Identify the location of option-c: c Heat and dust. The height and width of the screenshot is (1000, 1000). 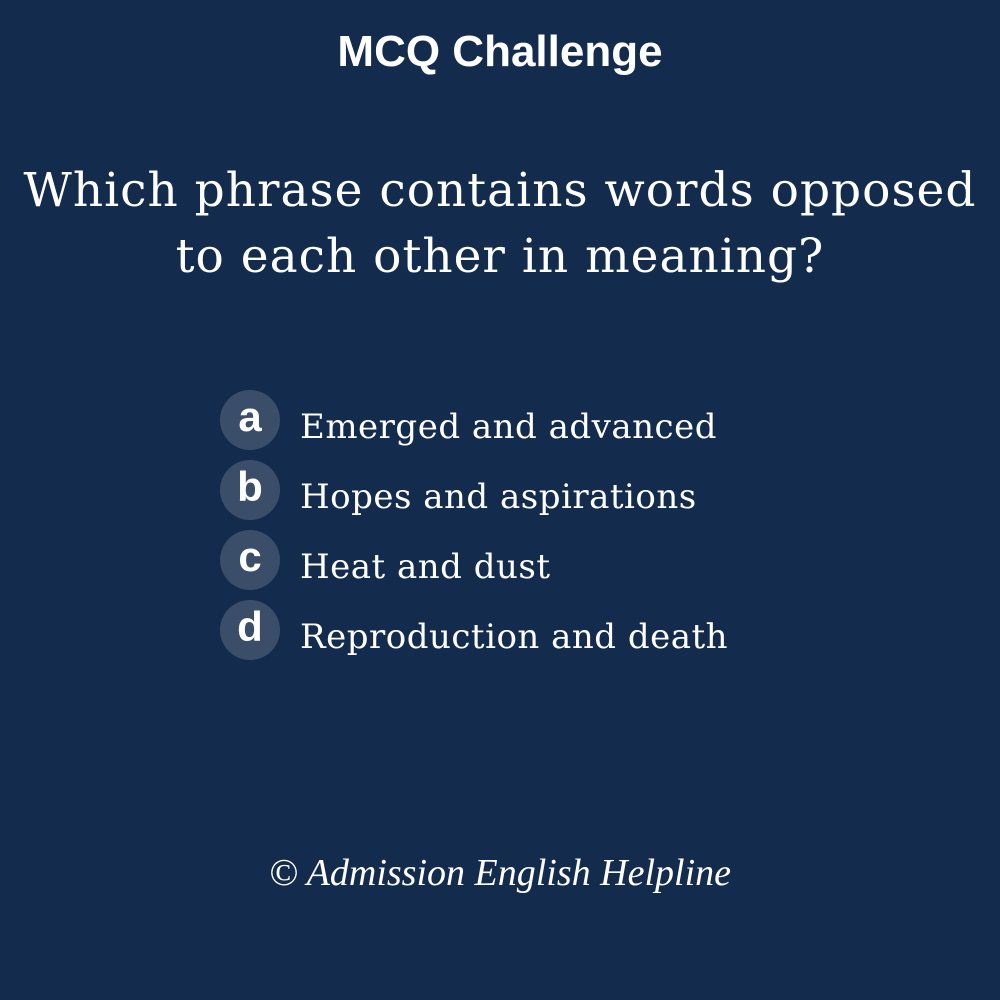
(570, 565).